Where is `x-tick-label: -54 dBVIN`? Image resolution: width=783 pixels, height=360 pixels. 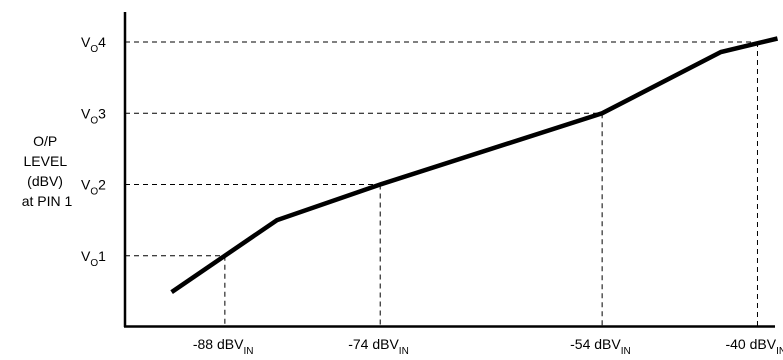
x-tick-label: -54 dBVIN is located at coordinates (600, 346).